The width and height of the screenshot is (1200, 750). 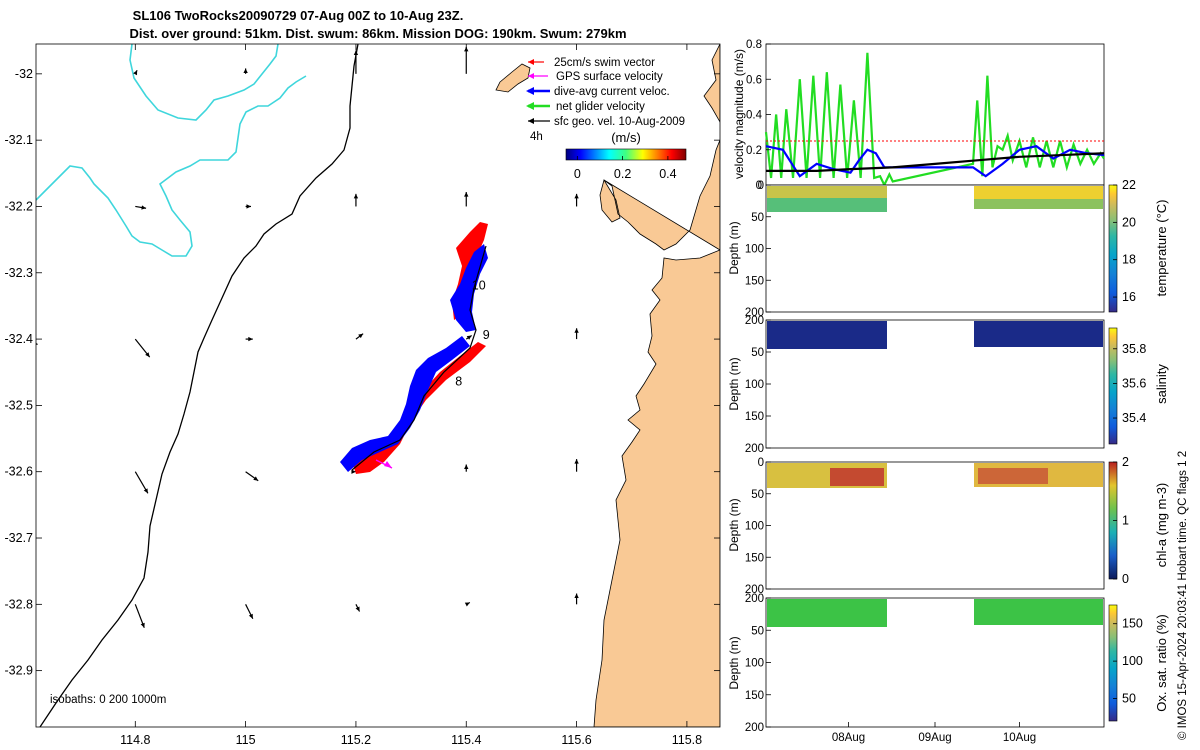 What do you see at coordinates (687, 740) in the screenshot?
I see `map-xtick-label: 115.8` at bounding box center [687, 740].